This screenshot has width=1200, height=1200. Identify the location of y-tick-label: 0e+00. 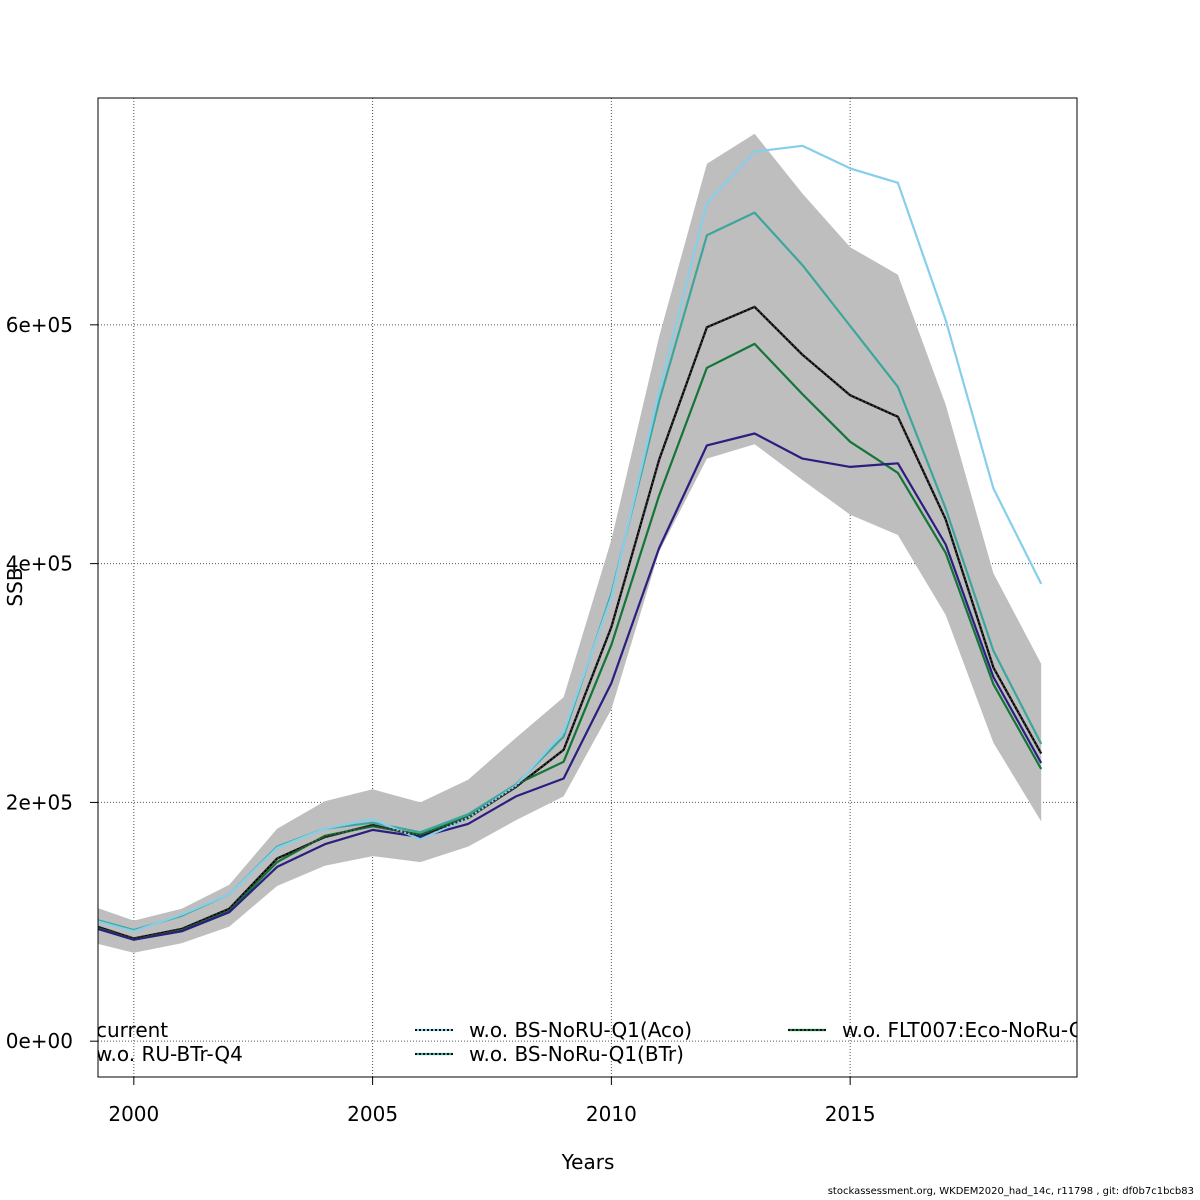
(39, 1041).